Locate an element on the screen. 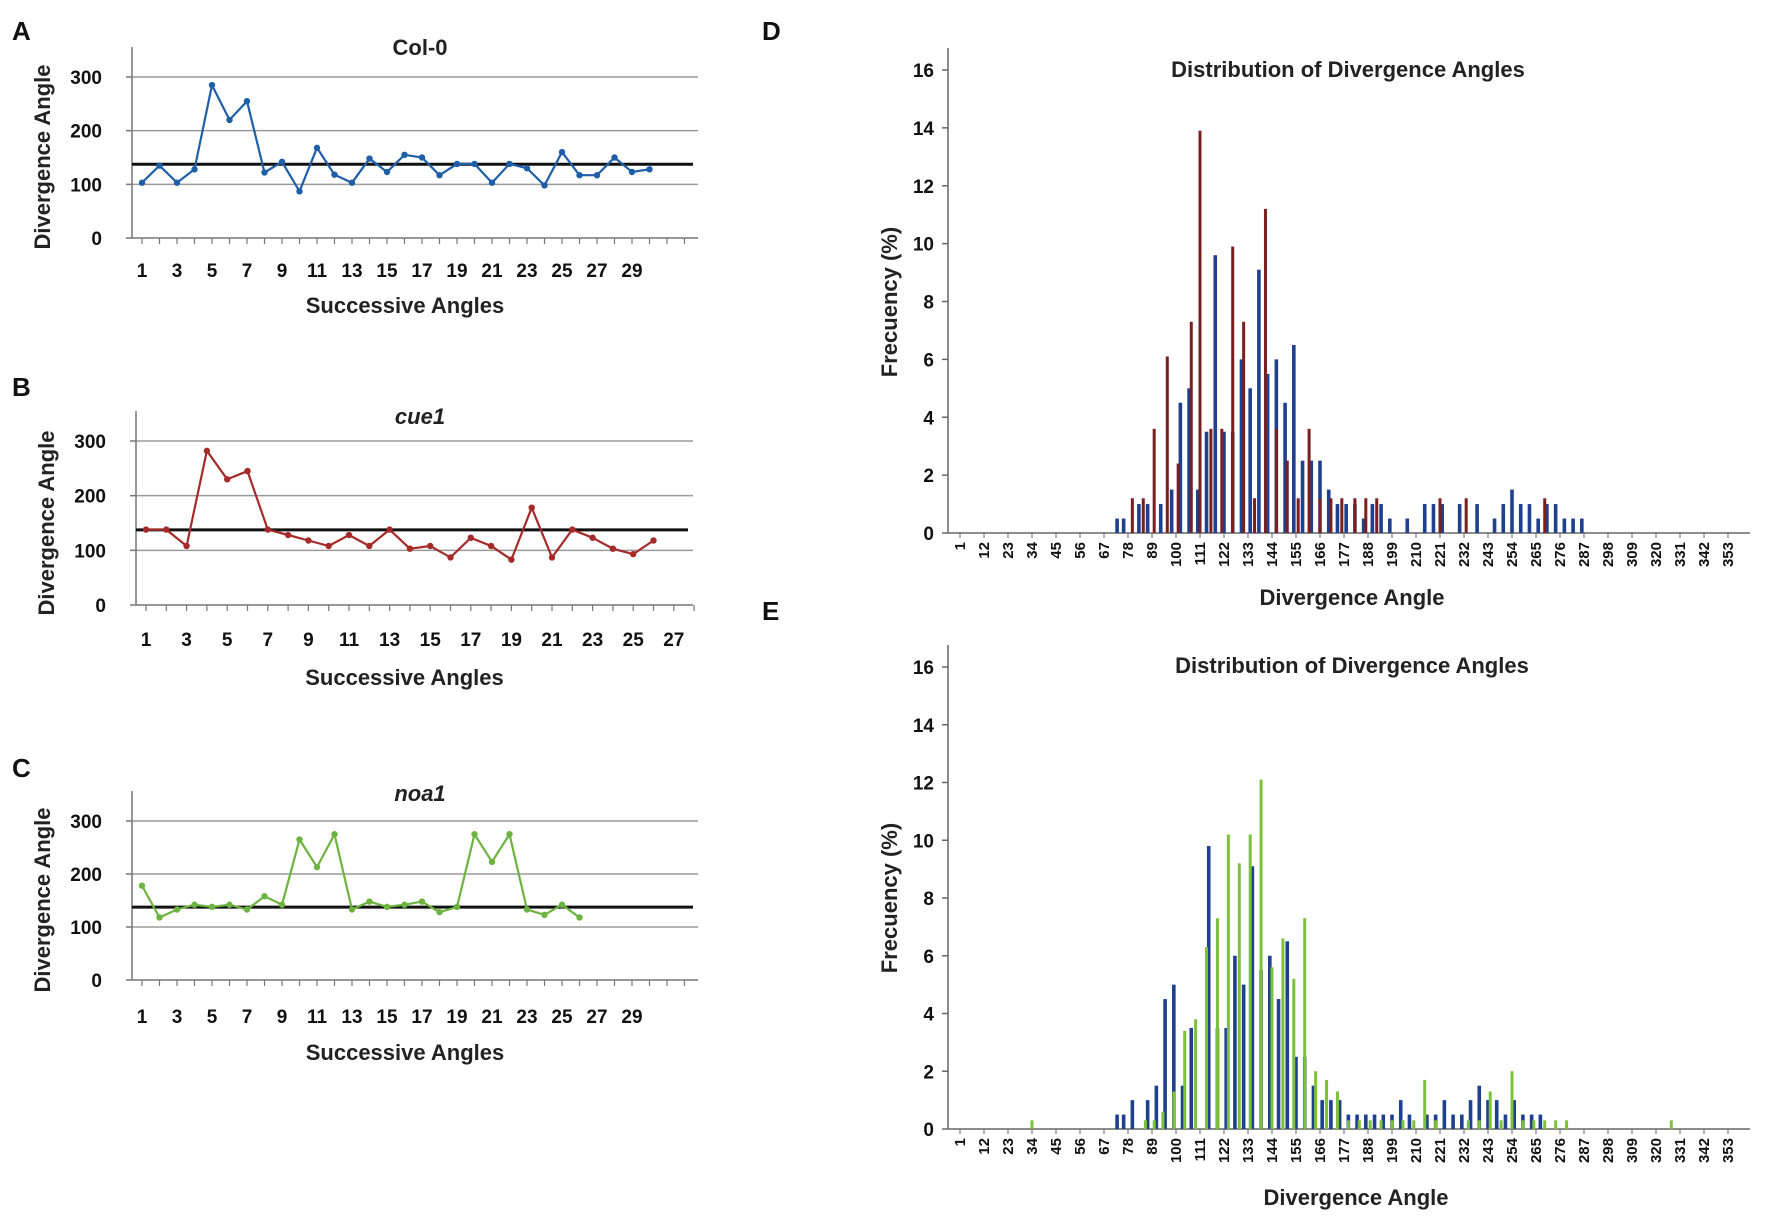 Image resolution: width=1775 pixels, height=1221 pixels. panel-c-ytick-label: 200 is located at coordinates (86, 875).